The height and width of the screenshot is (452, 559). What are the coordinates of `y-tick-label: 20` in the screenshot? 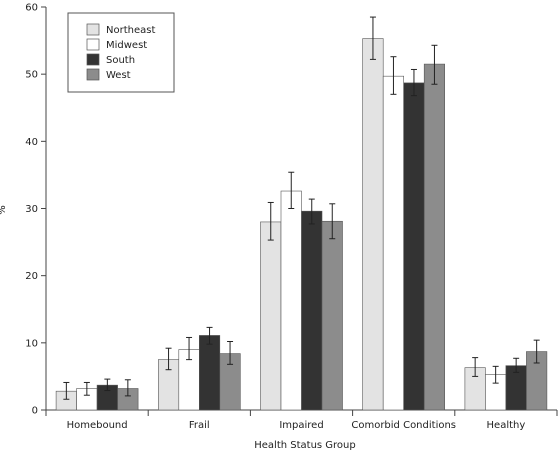 It's located at (31, 276).